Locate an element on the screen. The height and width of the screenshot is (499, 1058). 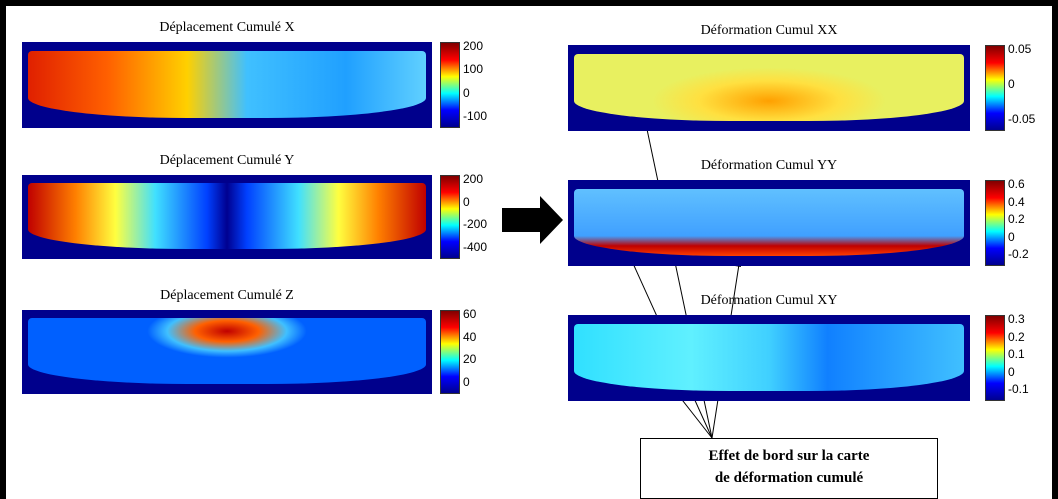
colorbar-tick-label: 0.05 is located at coordinates (1020, 49).